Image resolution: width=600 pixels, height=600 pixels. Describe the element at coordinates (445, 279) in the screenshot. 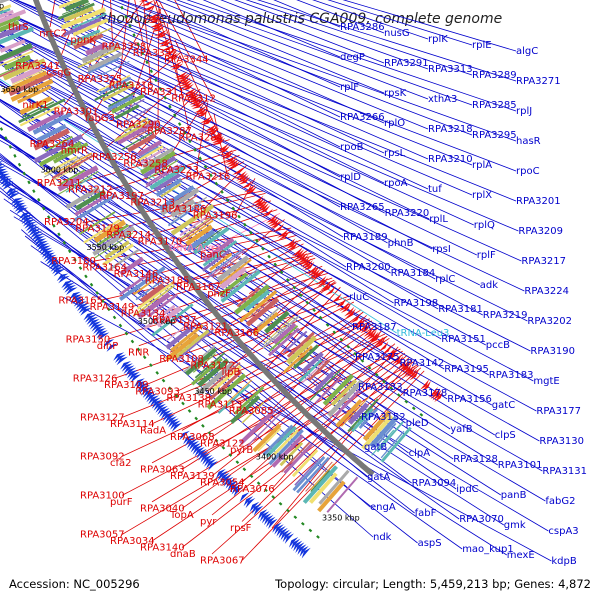

I see `gene-label: rplC` at that location.